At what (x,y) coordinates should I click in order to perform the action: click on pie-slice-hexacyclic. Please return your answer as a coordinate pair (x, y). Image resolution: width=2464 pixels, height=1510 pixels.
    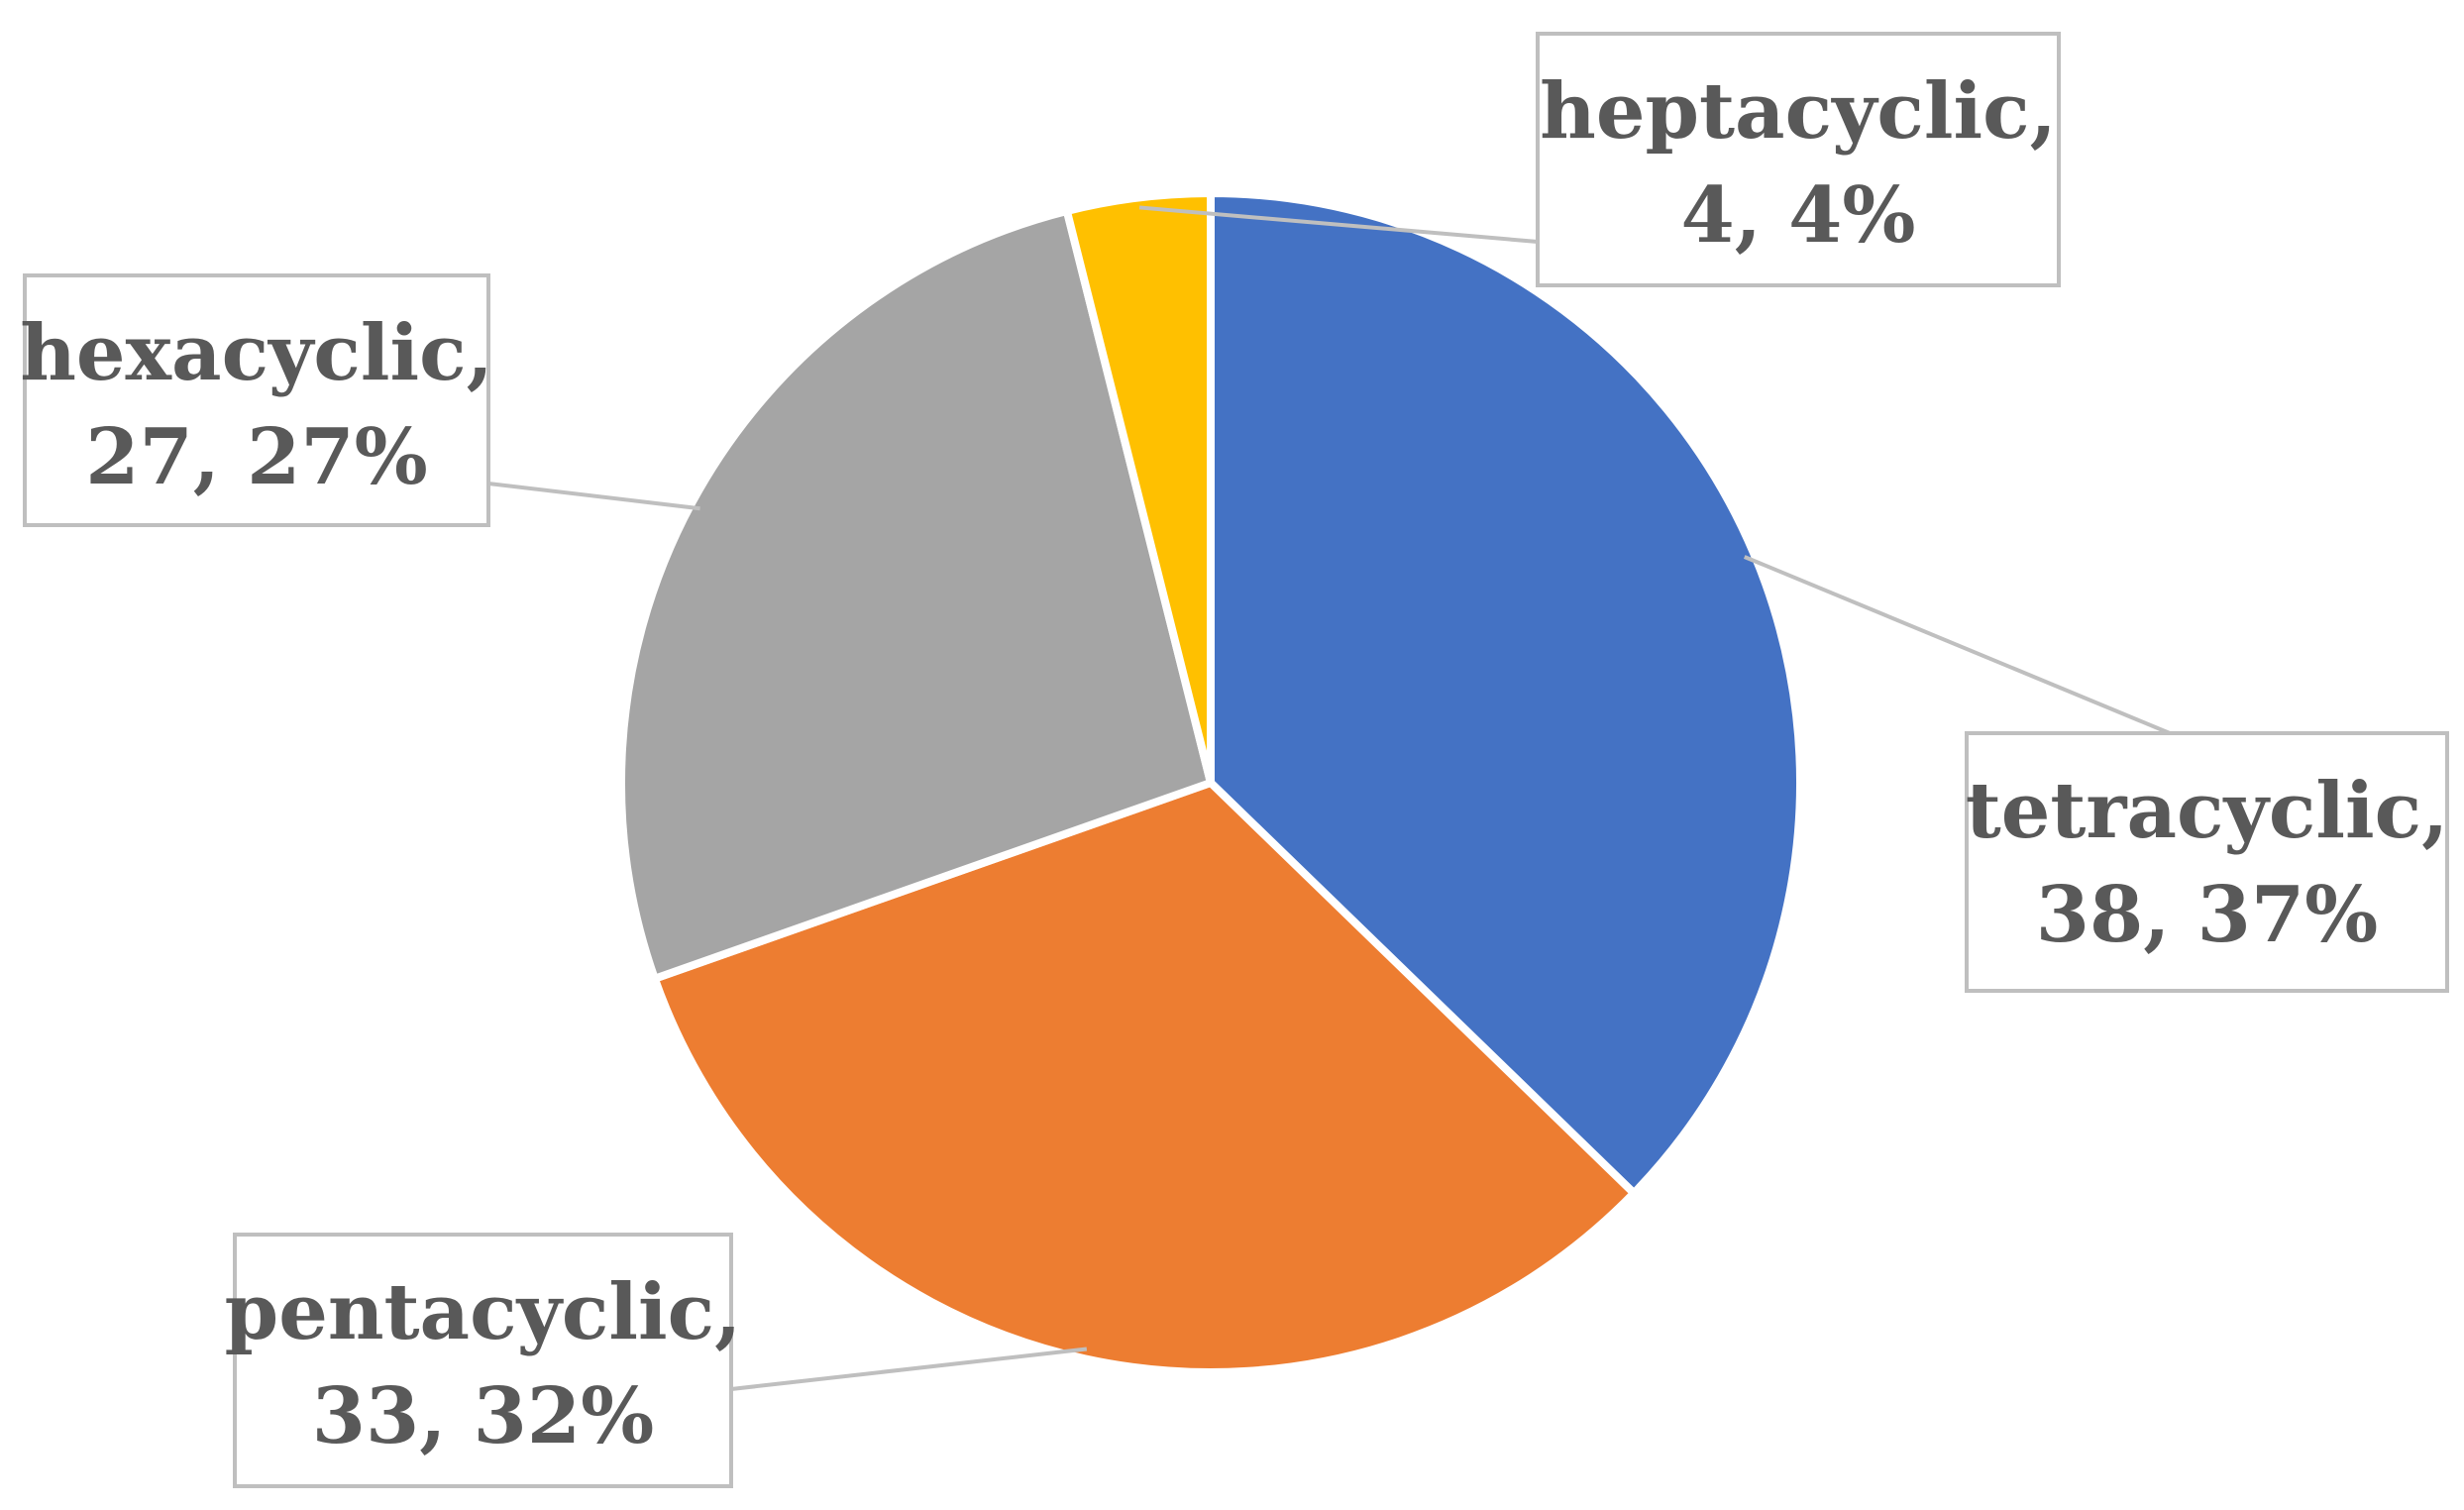
    Looking at the image, I should click on (916, 594).